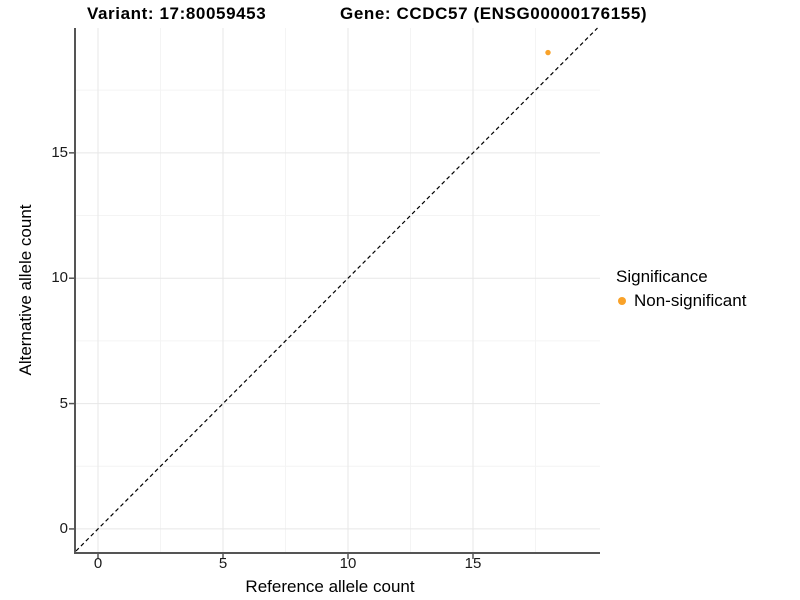 This screenshot has width=800, height=600. Describe the element at coordinates (494, 13) in the screenshot. I see `plot-title-gene: Gene: CCDC57 (ENSG00000176155)` at that location.